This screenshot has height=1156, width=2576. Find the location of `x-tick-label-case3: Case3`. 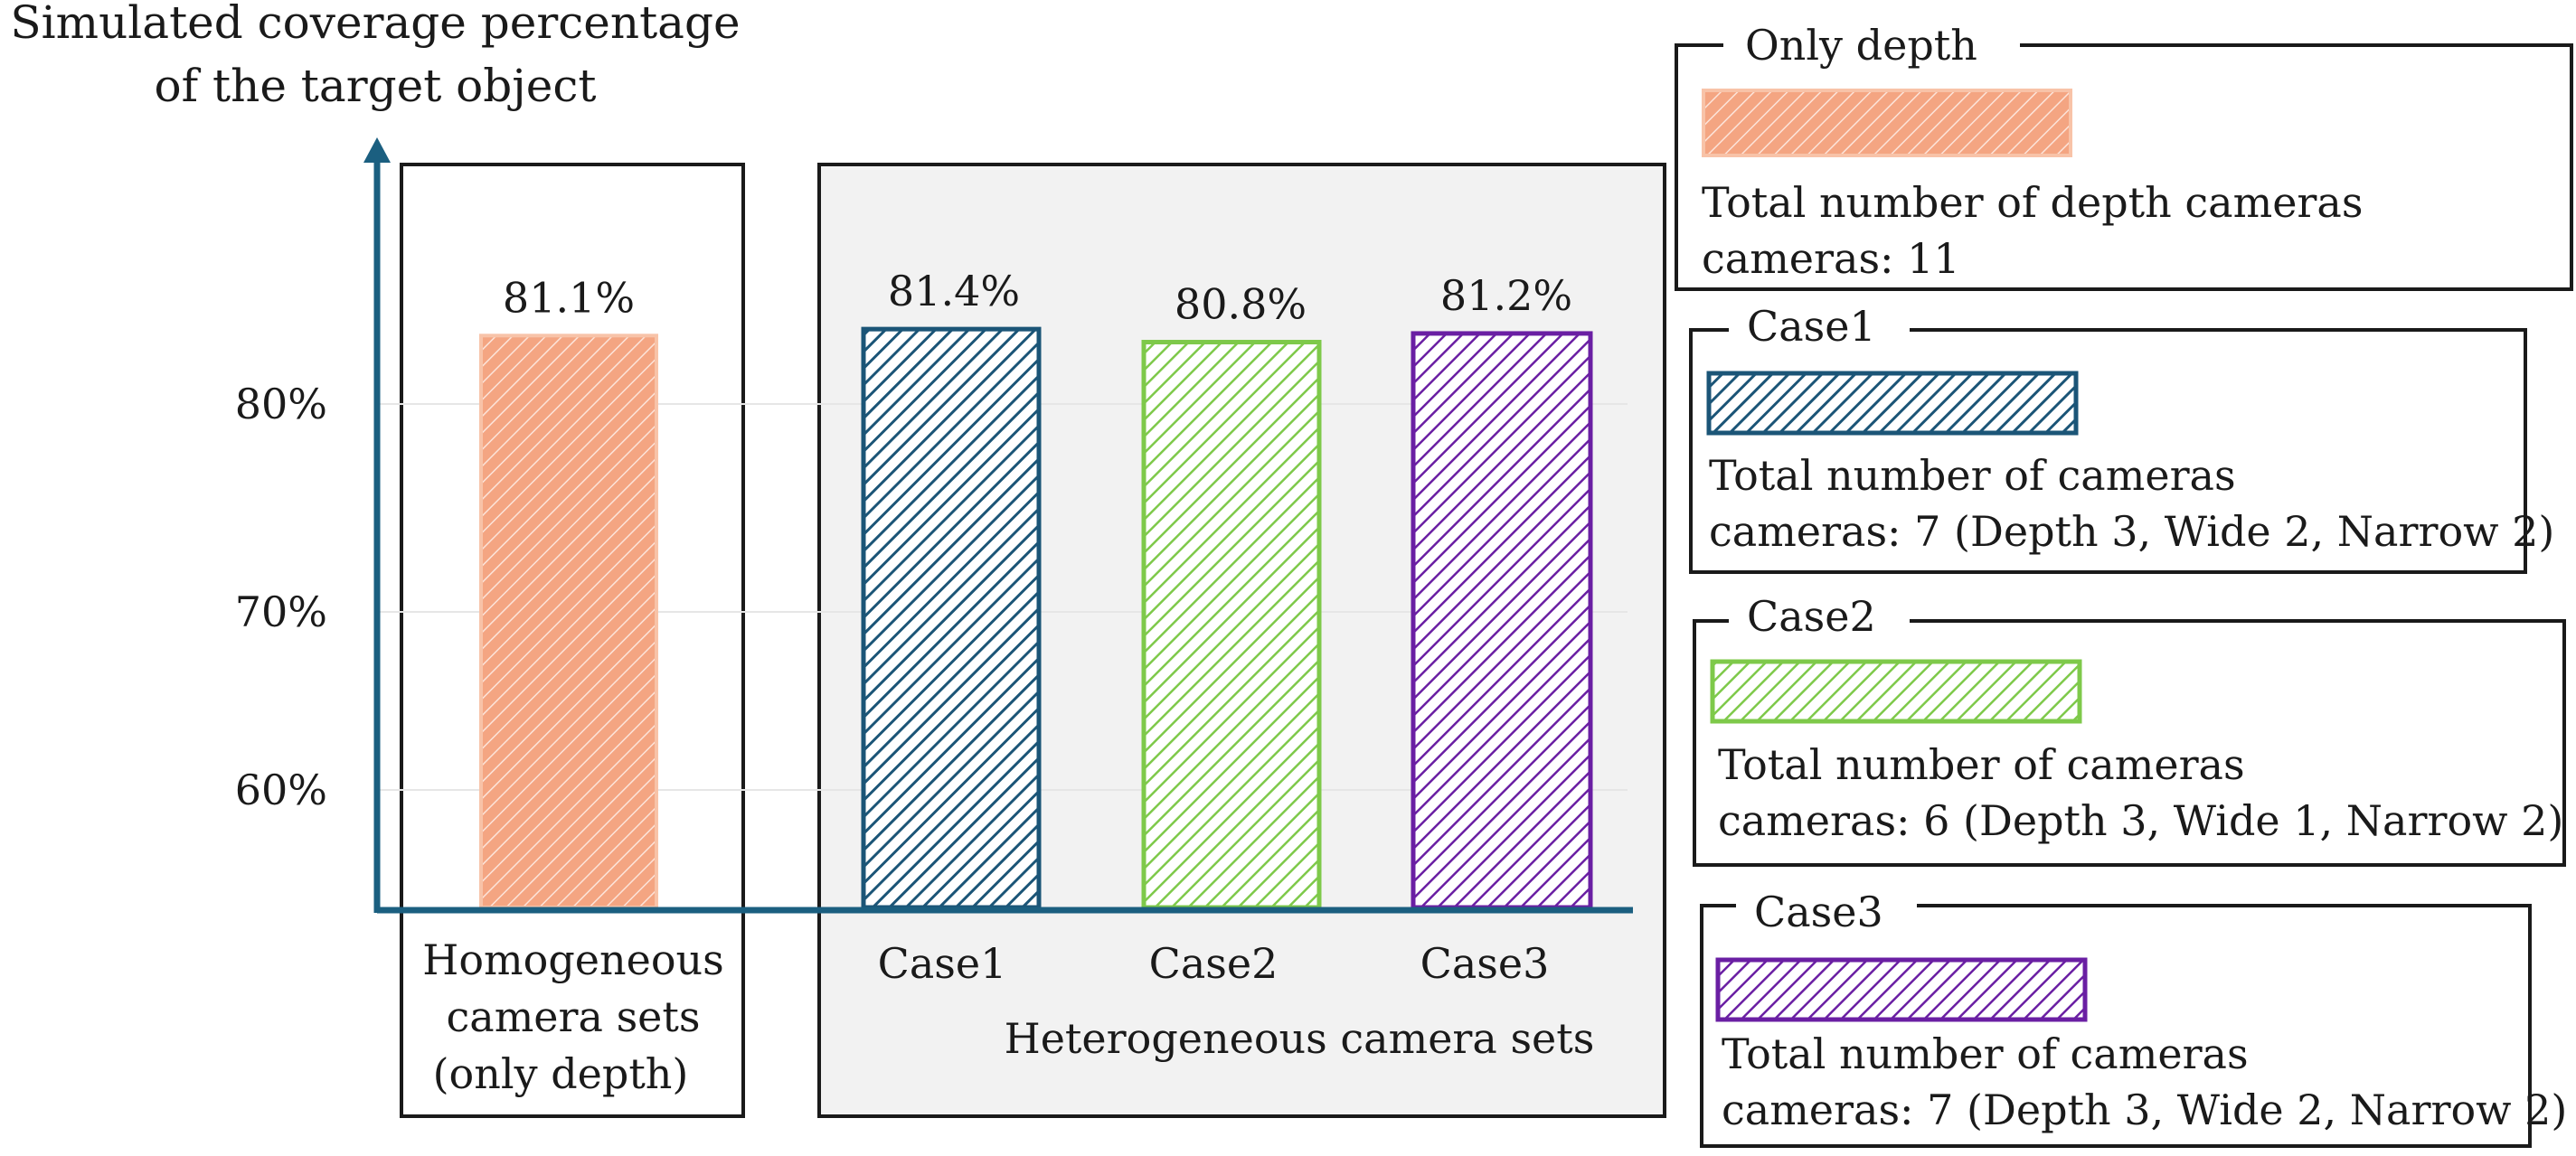

x-tick-label-case3: Case3 is located at coordinates (1485, 963).